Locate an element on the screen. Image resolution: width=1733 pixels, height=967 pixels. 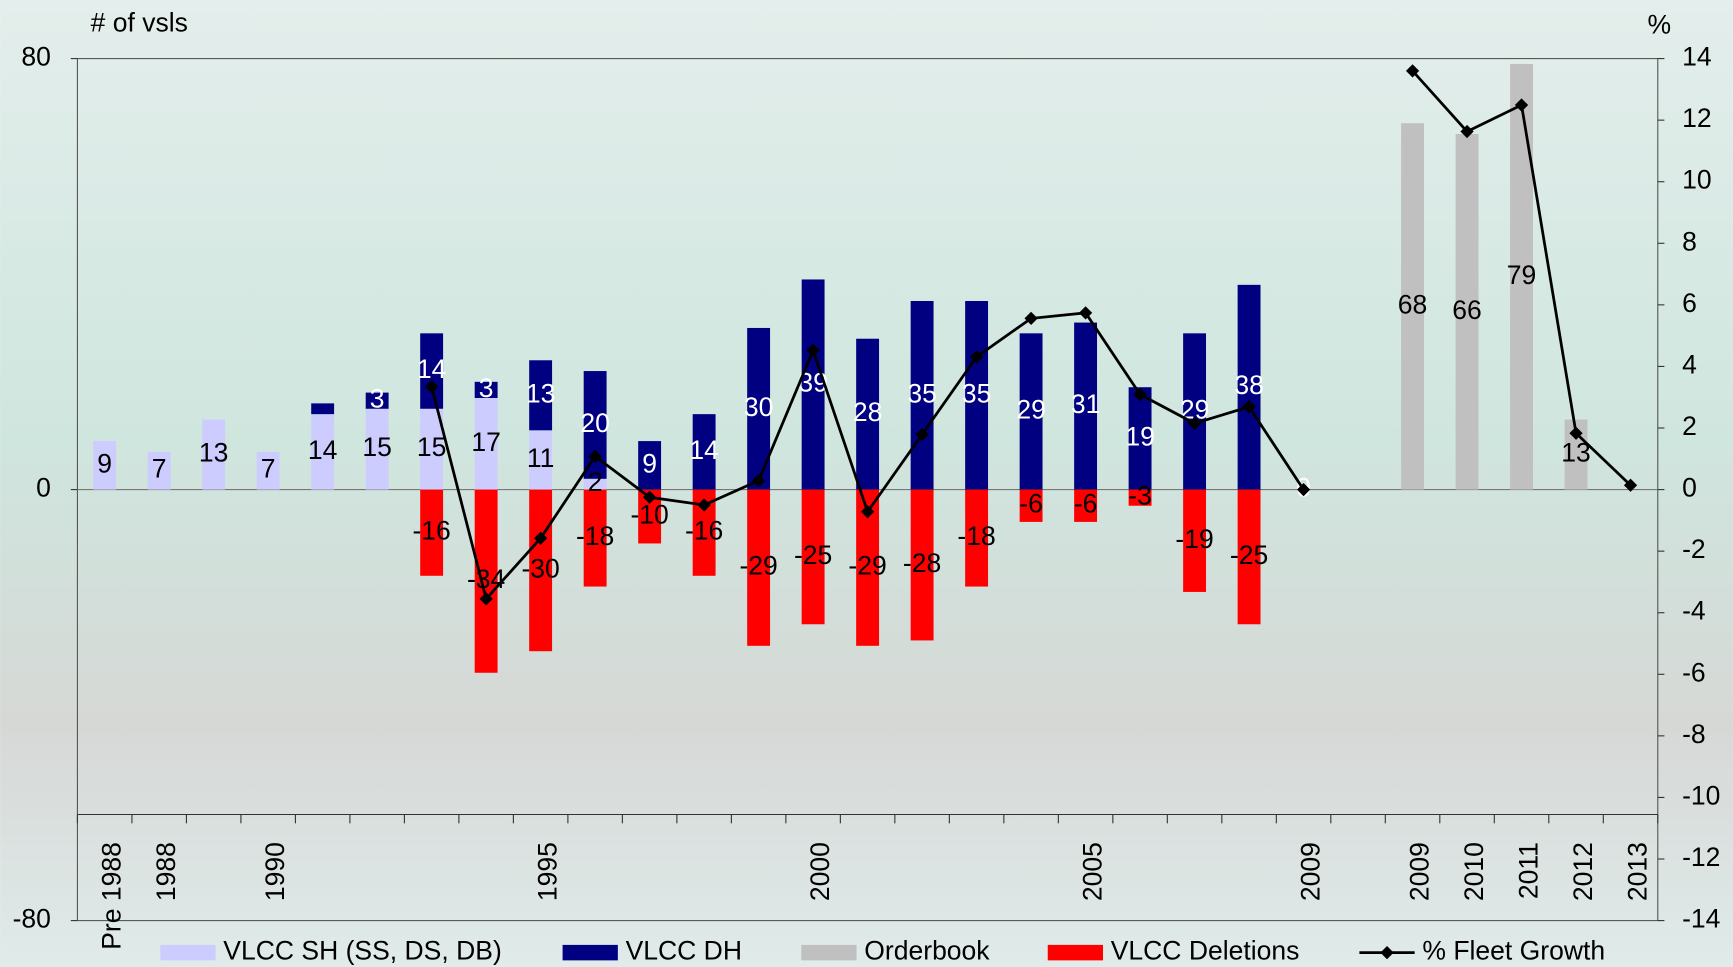
data-label: 2 is located at coordinates (595, 482).